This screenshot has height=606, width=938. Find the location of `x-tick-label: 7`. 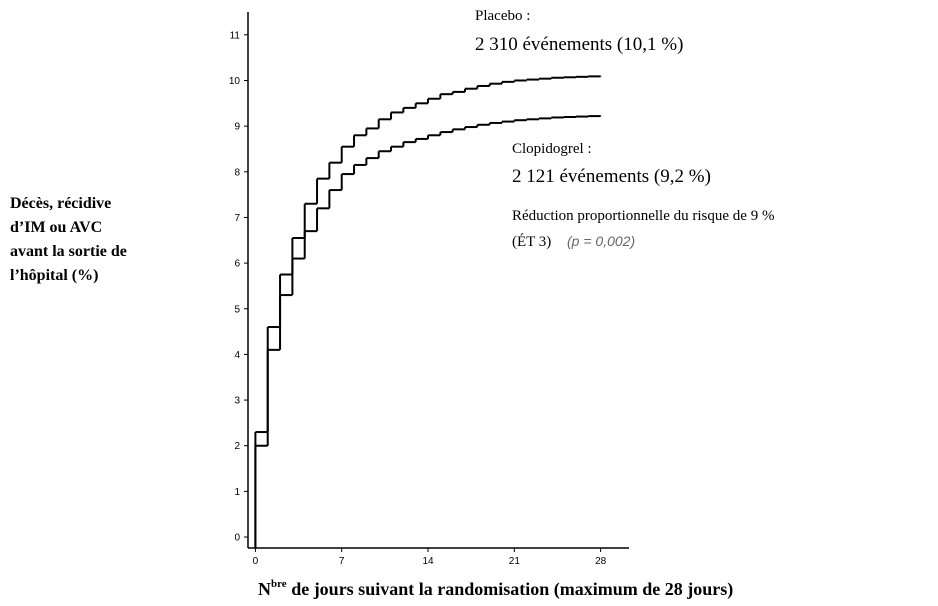

x-tick-label: 7 is located at coordinates (342, 561).